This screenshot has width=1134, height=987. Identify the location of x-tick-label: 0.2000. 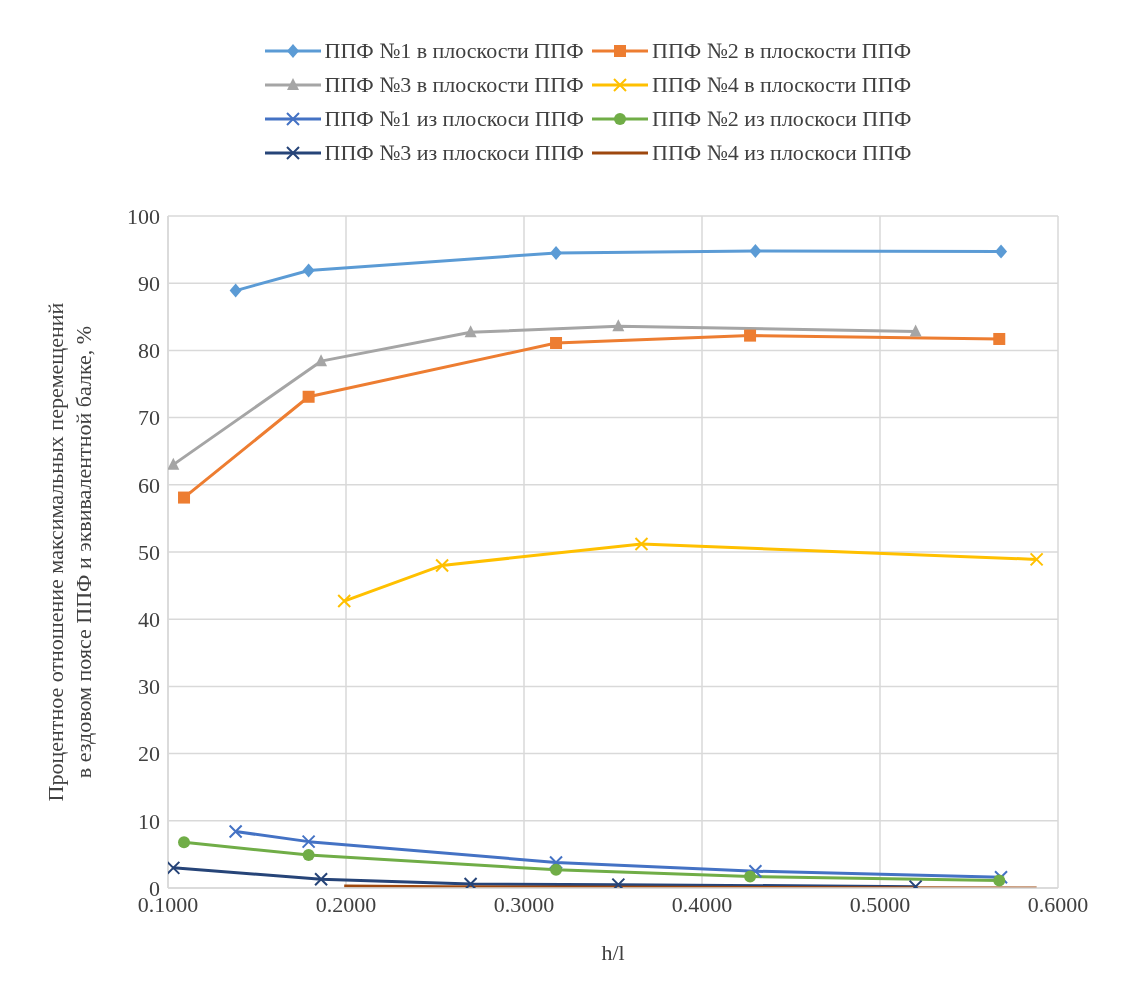
(346, 904).